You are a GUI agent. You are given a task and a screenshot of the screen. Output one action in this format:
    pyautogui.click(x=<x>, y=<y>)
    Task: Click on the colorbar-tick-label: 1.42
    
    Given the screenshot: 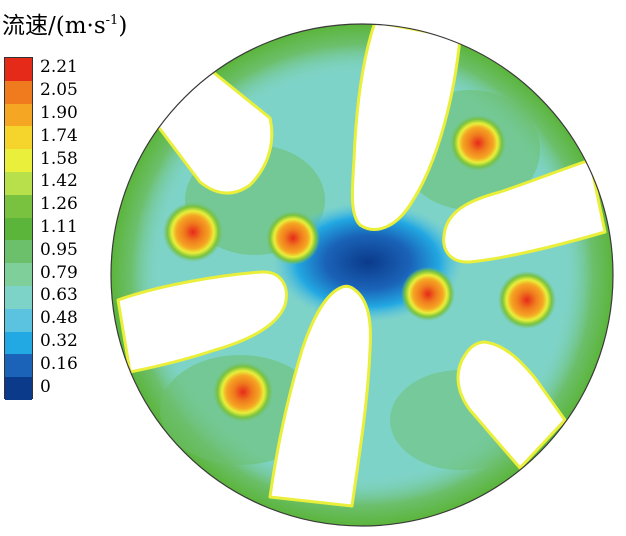 What is the action you would take?
    pyautogui.click(x=59, y=181)
    